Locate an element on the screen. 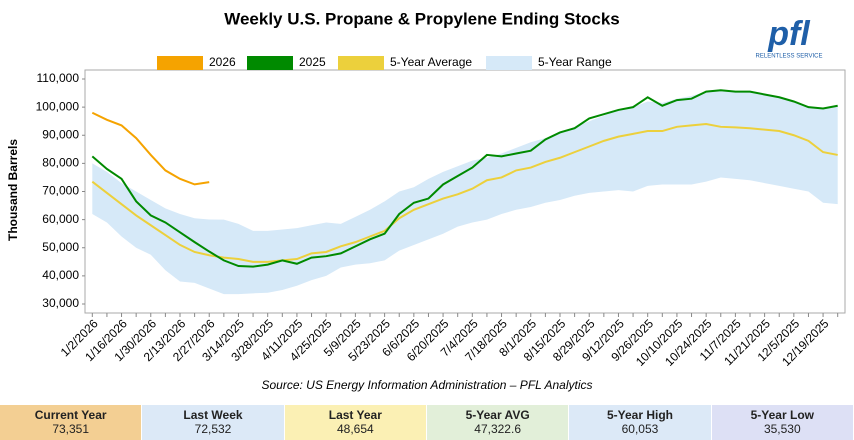  logo-tagline: RELENTLESS SERVICE is located at coordinates (789, 57).